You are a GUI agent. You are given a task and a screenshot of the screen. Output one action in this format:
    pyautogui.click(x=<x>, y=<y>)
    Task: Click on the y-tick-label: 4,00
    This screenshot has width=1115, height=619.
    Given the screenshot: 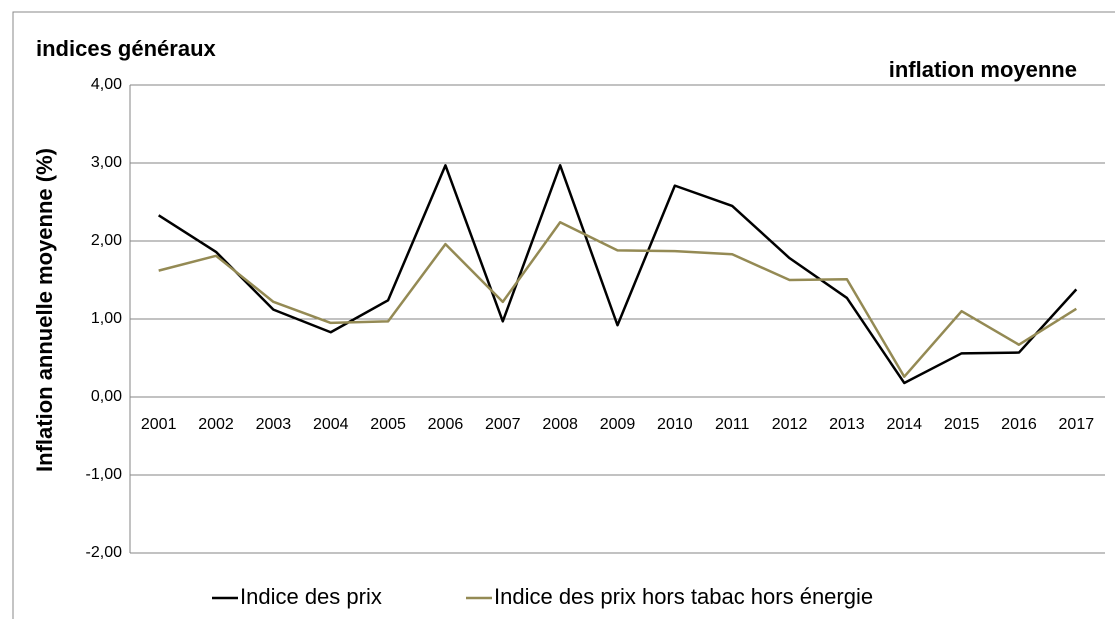 What is the action you would take?
    pyautogui.click(x=106, y=84)
    